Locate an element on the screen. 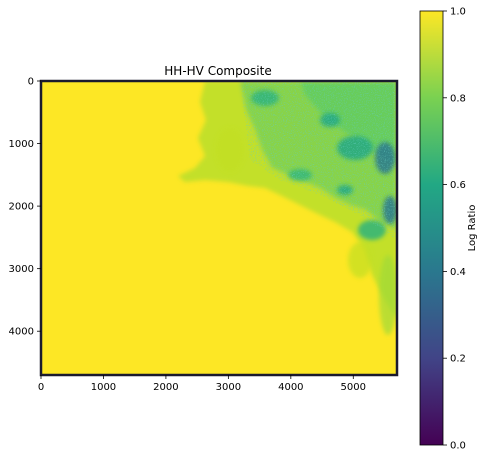 Image resolution: width=485 pixels, height=459 pixels. colorbar-tick-label: 0.6 is located at coordinates (458, 185).